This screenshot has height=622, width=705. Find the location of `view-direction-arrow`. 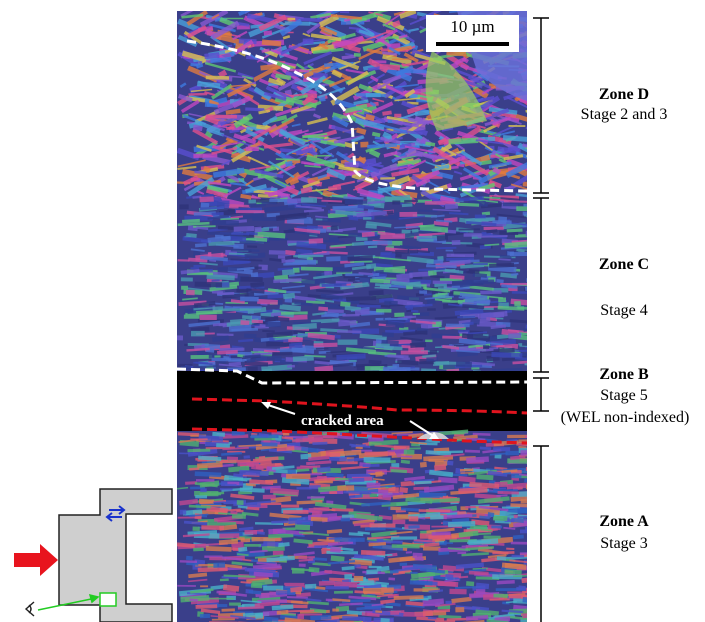

view-direction-arrow is located at coordinates (68, 602).